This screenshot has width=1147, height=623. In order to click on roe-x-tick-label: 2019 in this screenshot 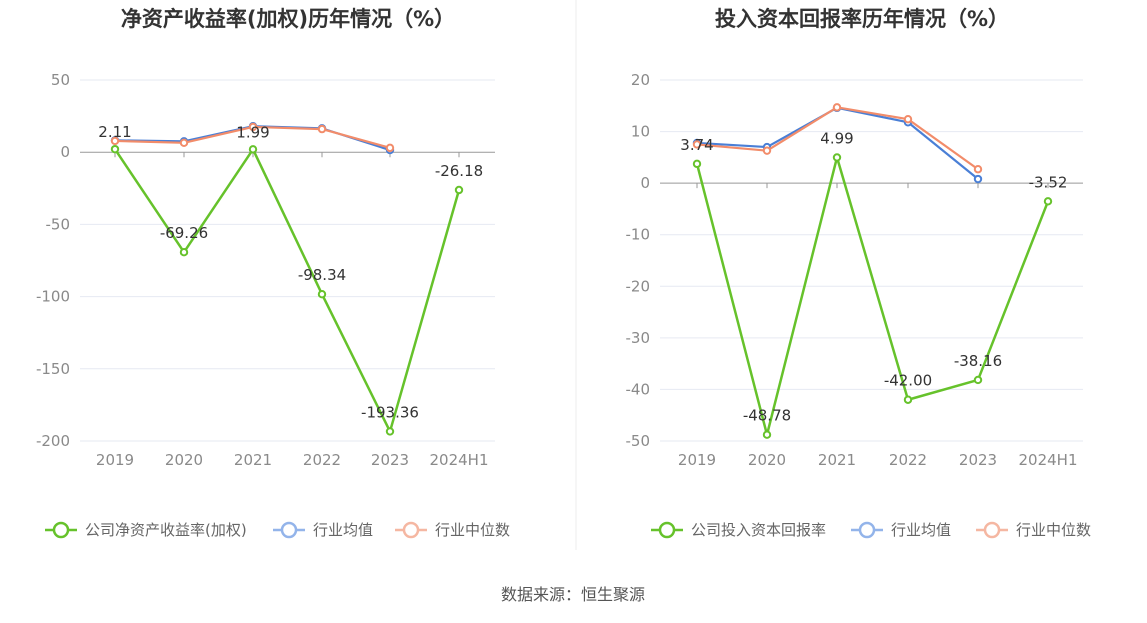, I will do `click(115, 460)`.